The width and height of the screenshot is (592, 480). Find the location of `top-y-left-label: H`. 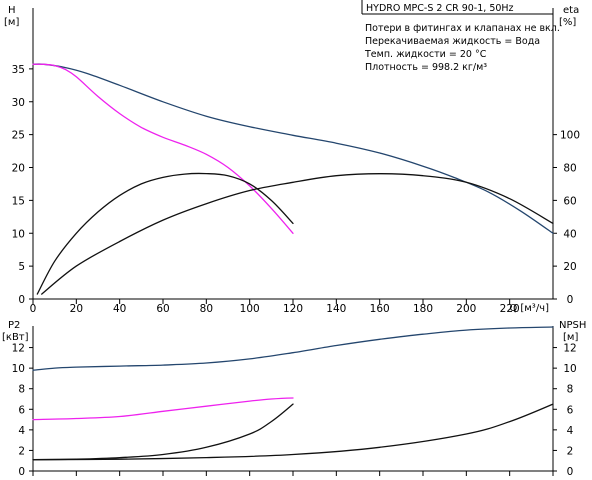

top-y-left-label: H is located at coordinates (12, 10).